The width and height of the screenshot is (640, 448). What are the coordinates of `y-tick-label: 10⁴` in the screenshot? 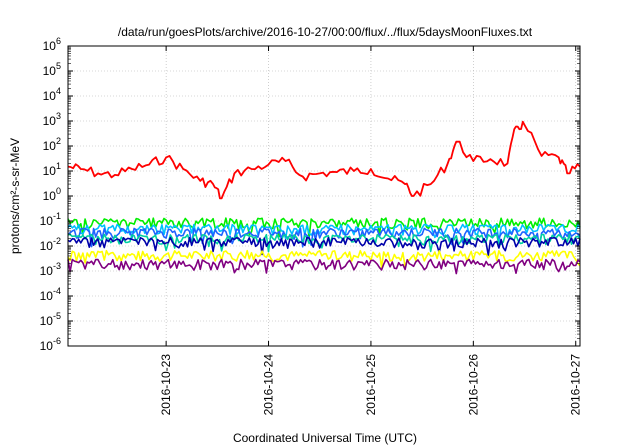 It's located at (52, 94).